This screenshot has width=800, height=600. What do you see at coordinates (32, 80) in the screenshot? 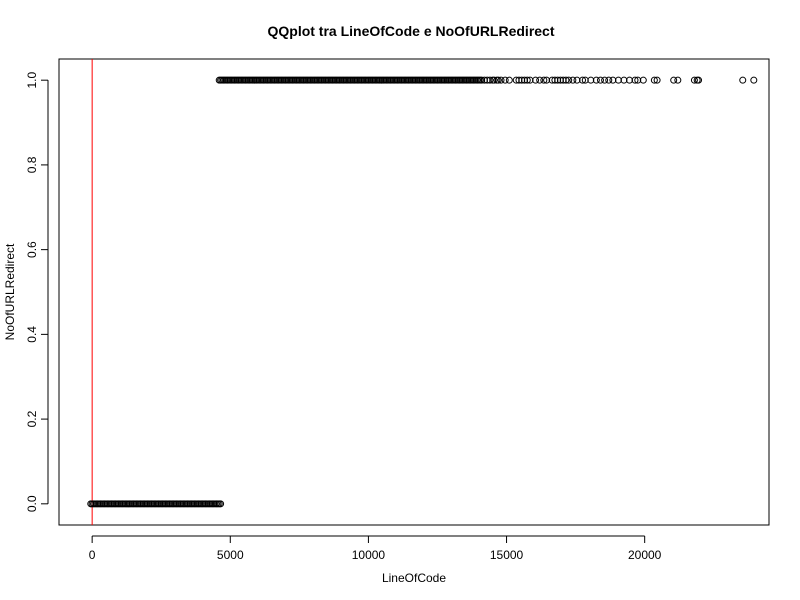
I see `y-tick-label: 1.0` at bounding box center [32, 80].